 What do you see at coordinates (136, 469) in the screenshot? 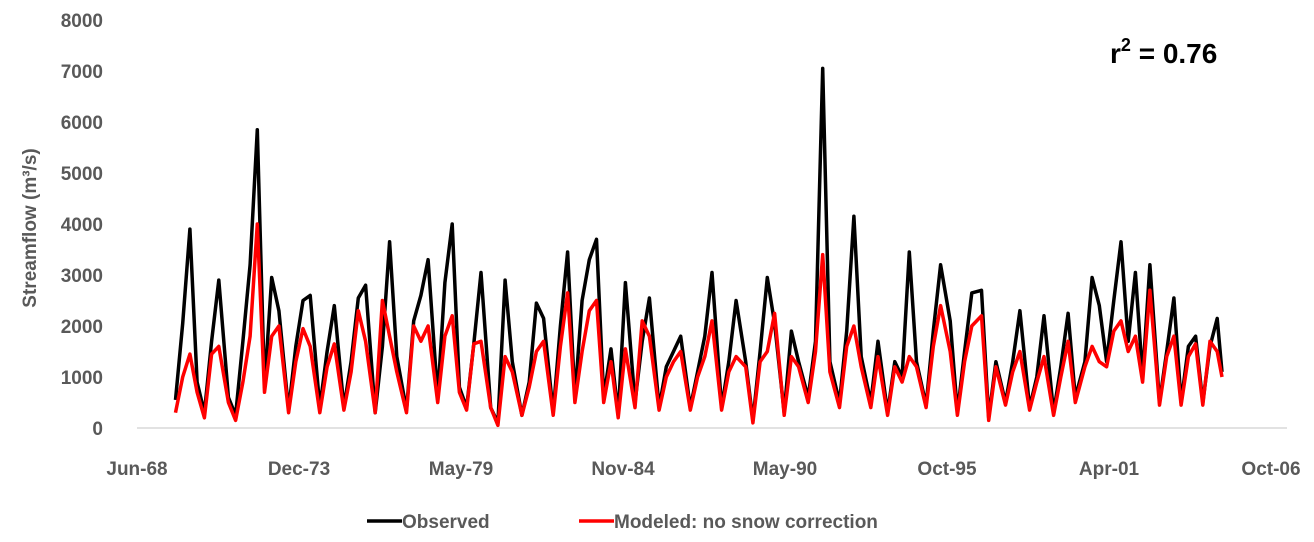
I see `x-tick-label: Jun-68` at bounding box center [136, 469].